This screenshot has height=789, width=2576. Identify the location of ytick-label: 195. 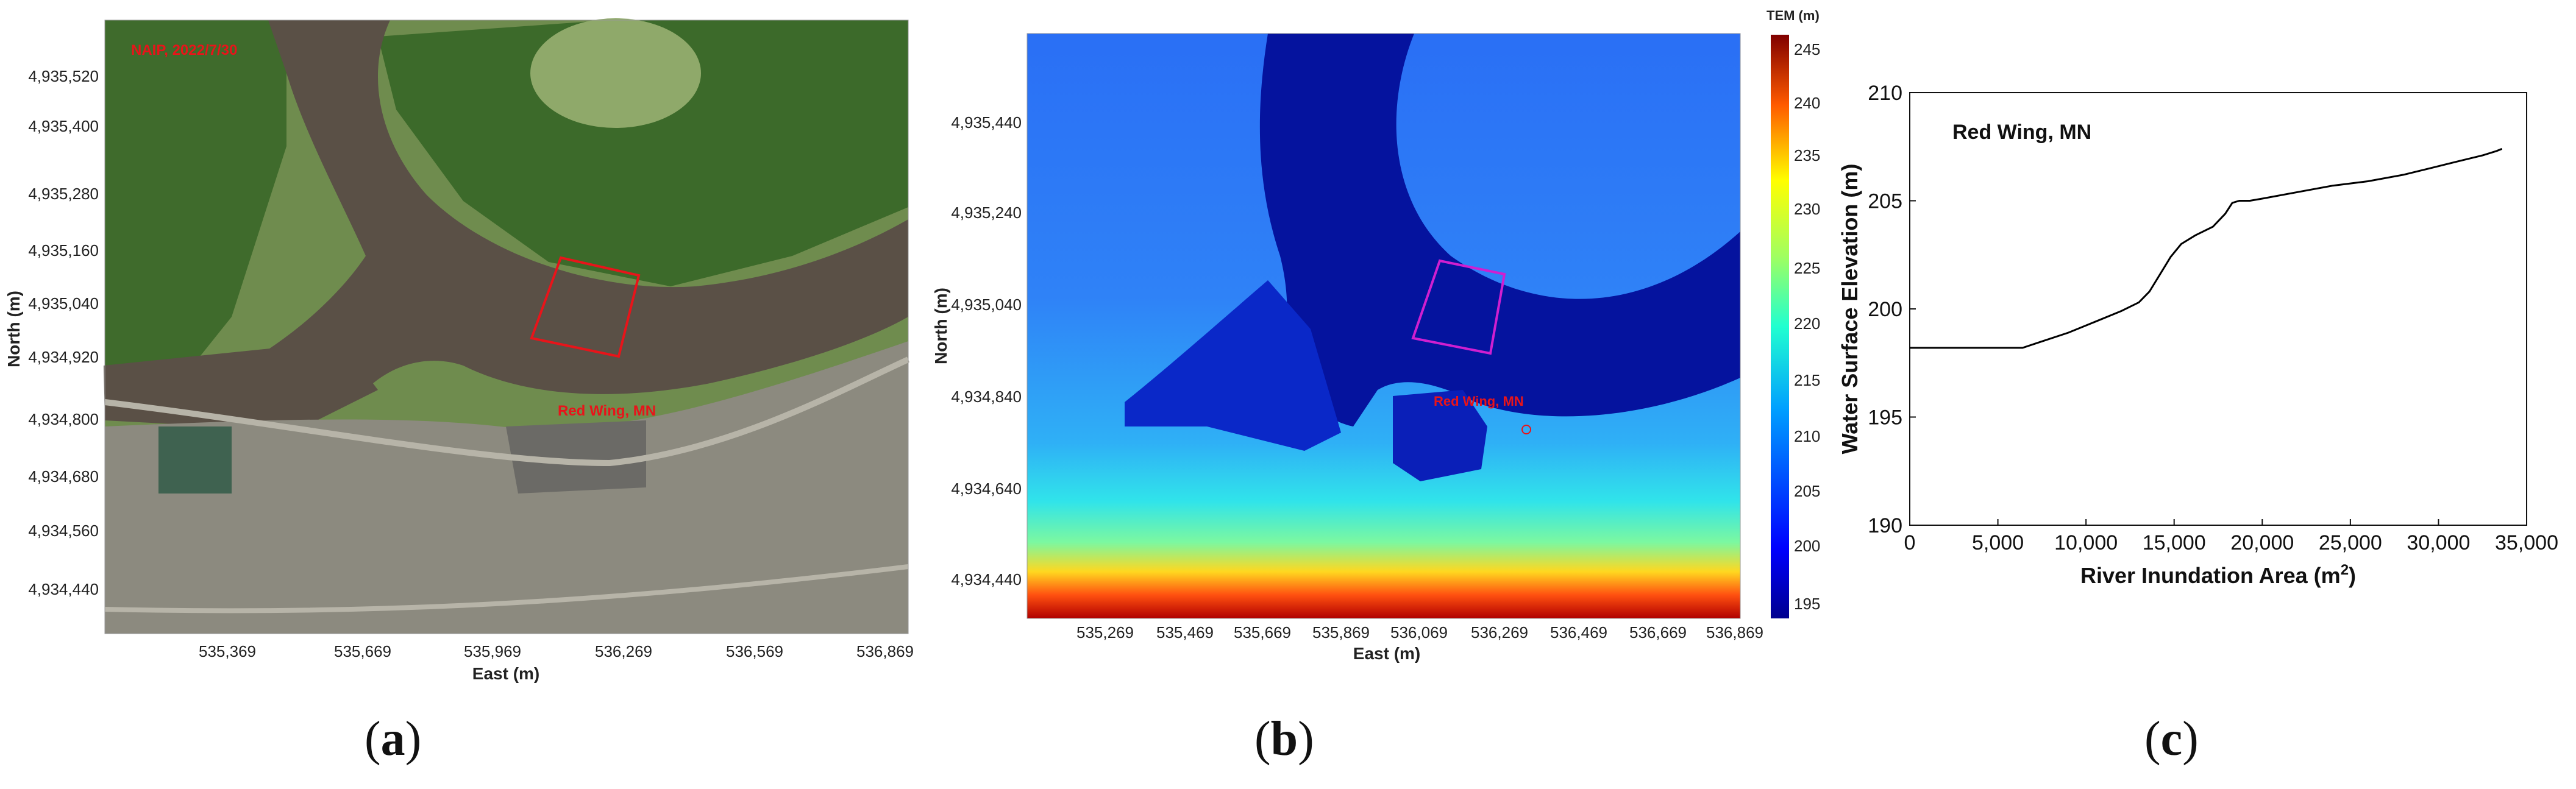
(1885, 418).